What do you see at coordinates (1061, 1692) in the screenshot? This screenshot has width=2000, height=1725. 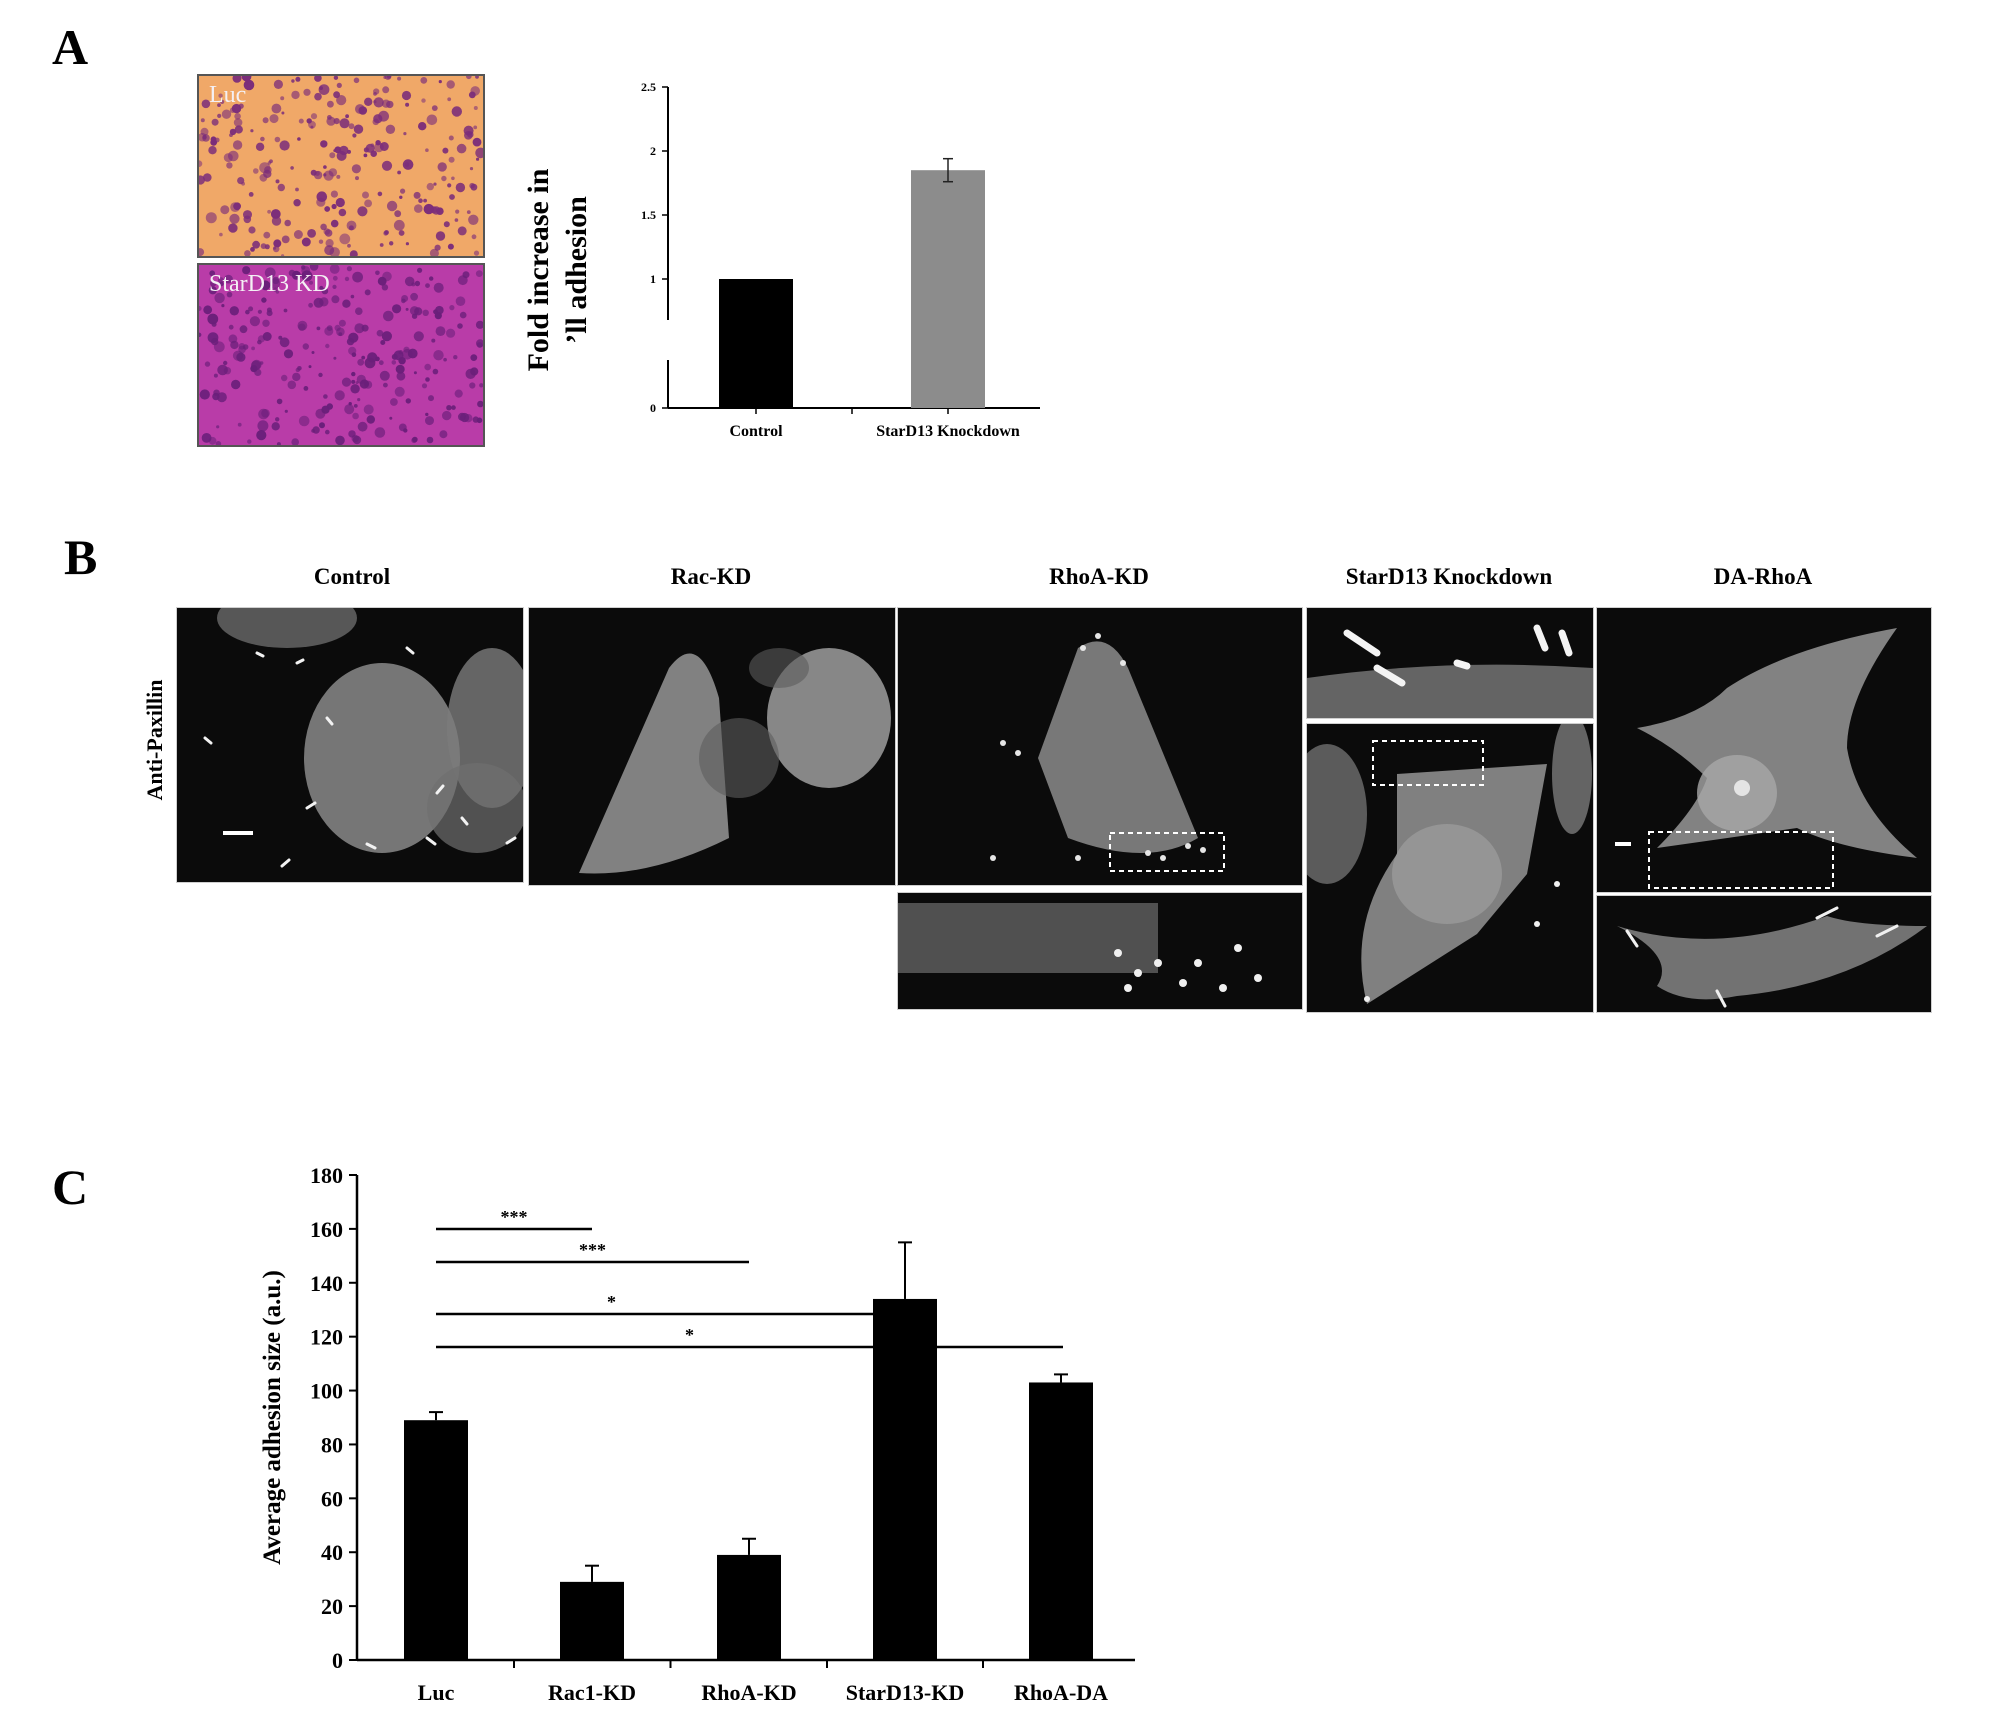 I see `x-tick-label: RhoA-DA` at bounding box center [1061, 1692].